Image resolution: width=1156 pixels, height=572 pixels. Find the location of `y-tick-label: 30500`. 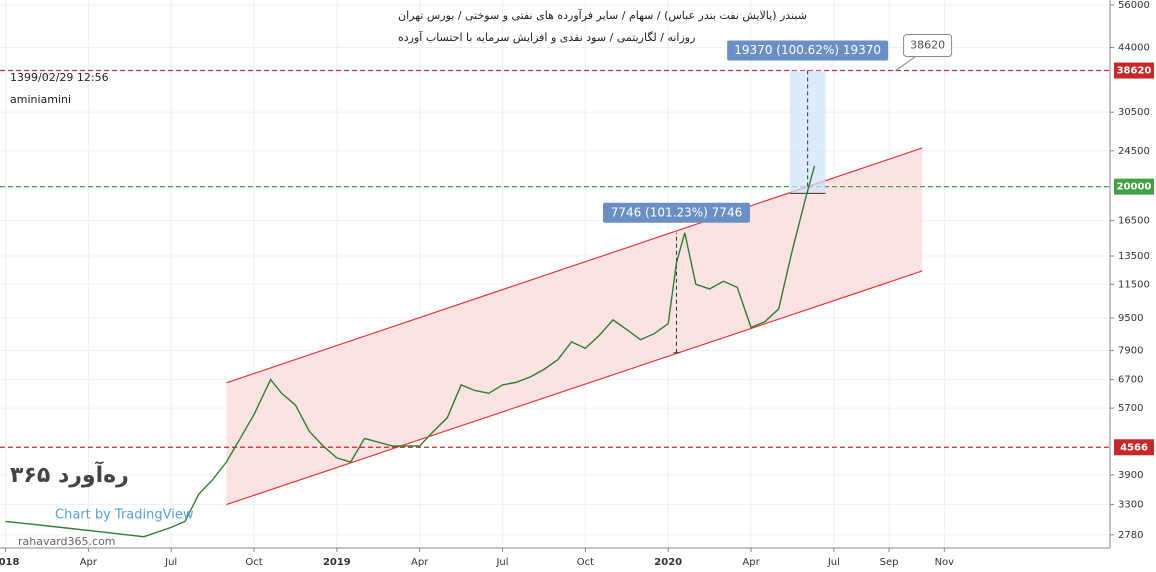

y-tick-label: 30500 is located at coordinates (1134, 112).